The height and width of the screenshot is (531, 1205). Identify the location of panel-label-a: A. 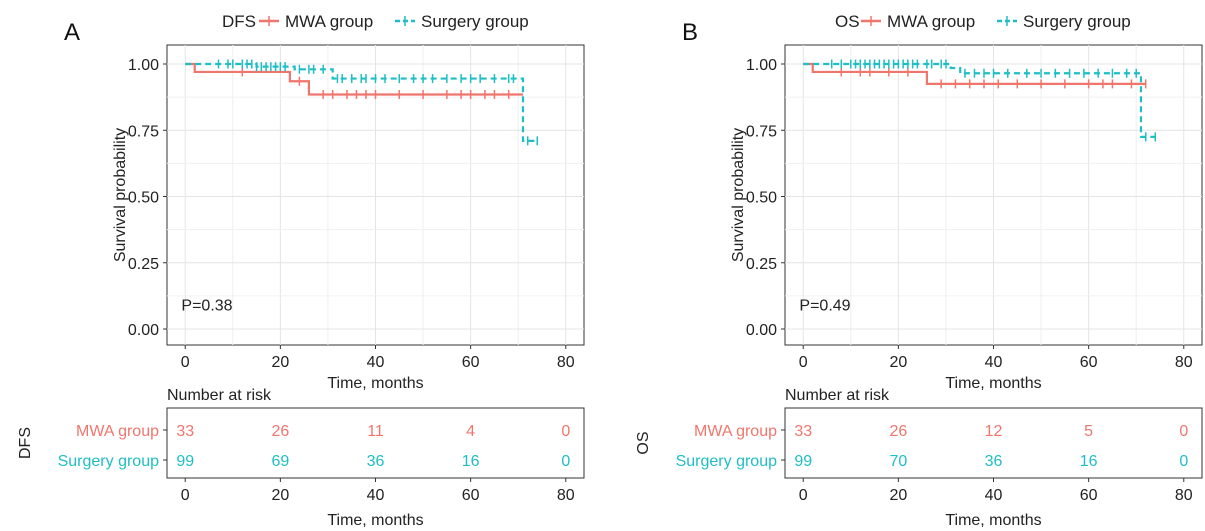
(72, 32).